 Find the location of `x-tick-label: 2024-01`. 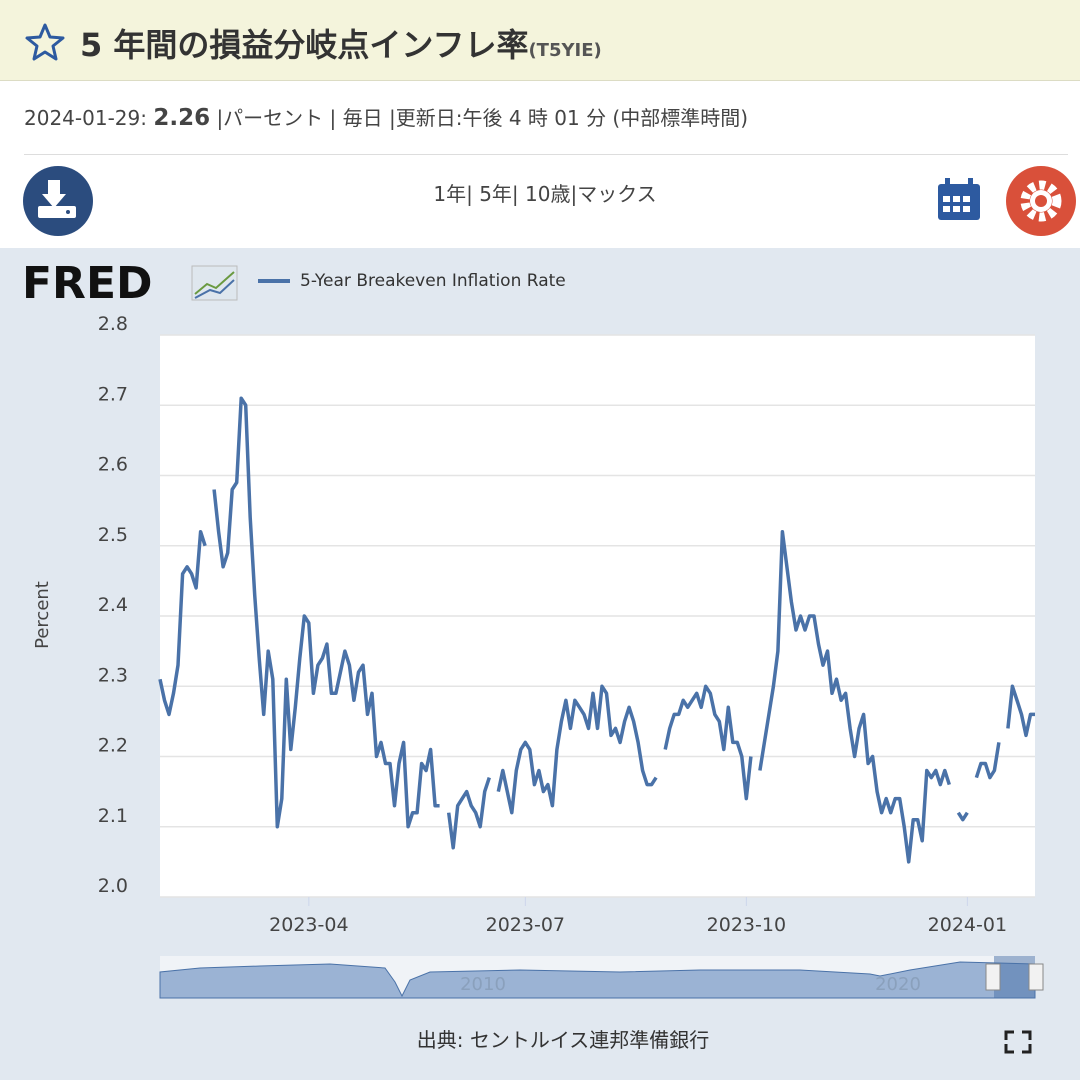

x-tick-label: 2024-01 is located at coordinates (967, 925).